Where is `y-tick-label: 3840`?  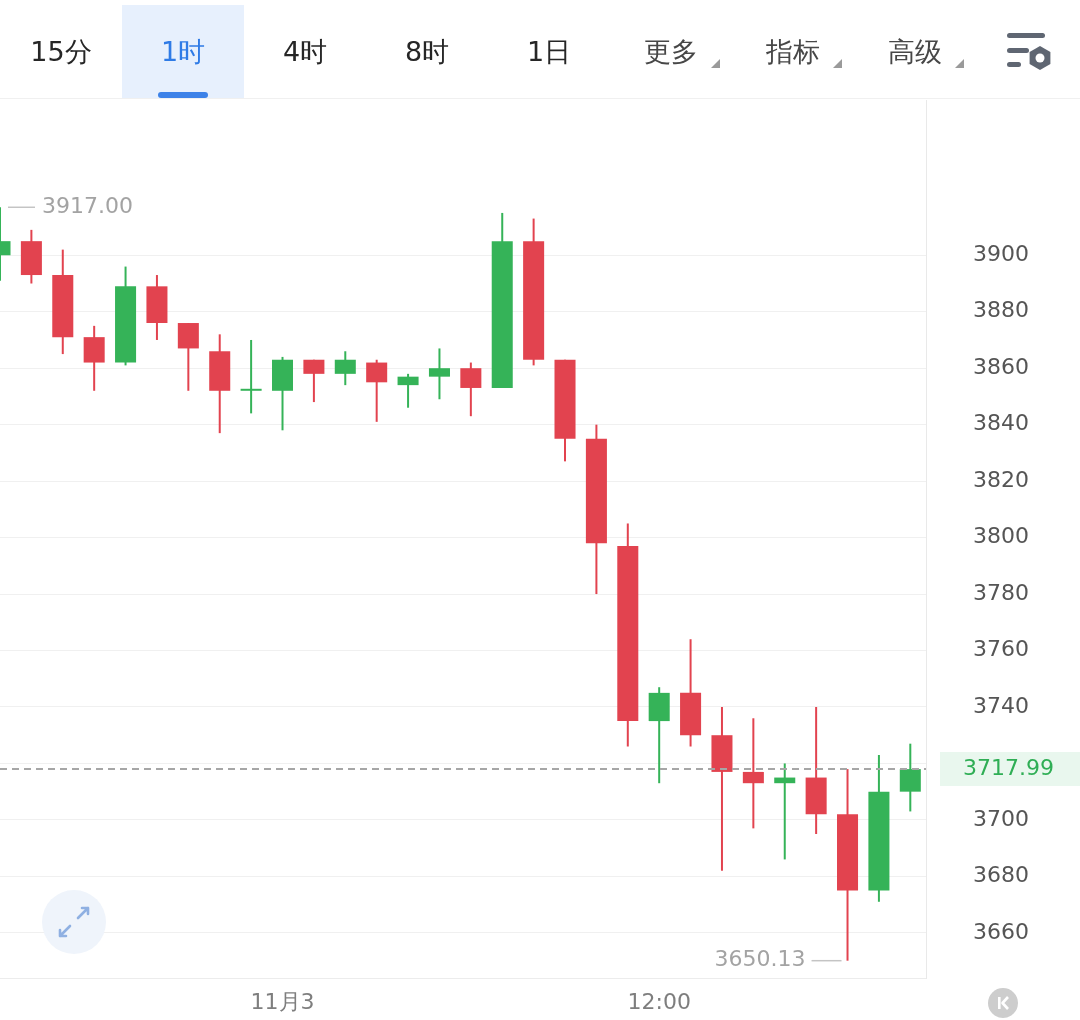 y-tick-label: 3840 is located at coordinates (1001, 423).